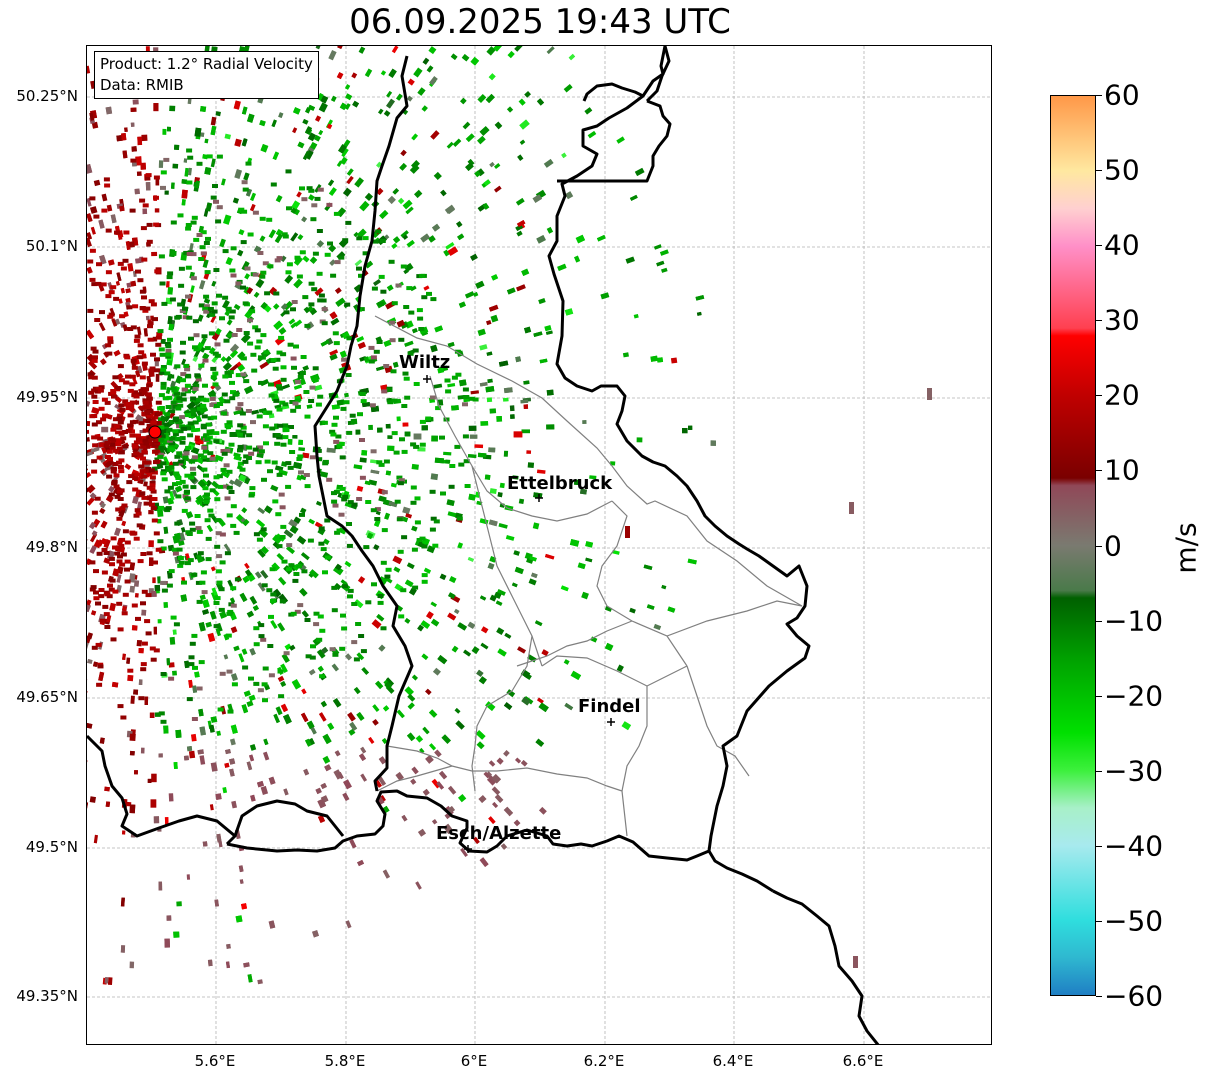 The height and width of the screenshot is (1081, 1207). Describe the element at coordinates (1113, 545) in the screenshot. I see `colorbar-tick-label: 0` at that location.